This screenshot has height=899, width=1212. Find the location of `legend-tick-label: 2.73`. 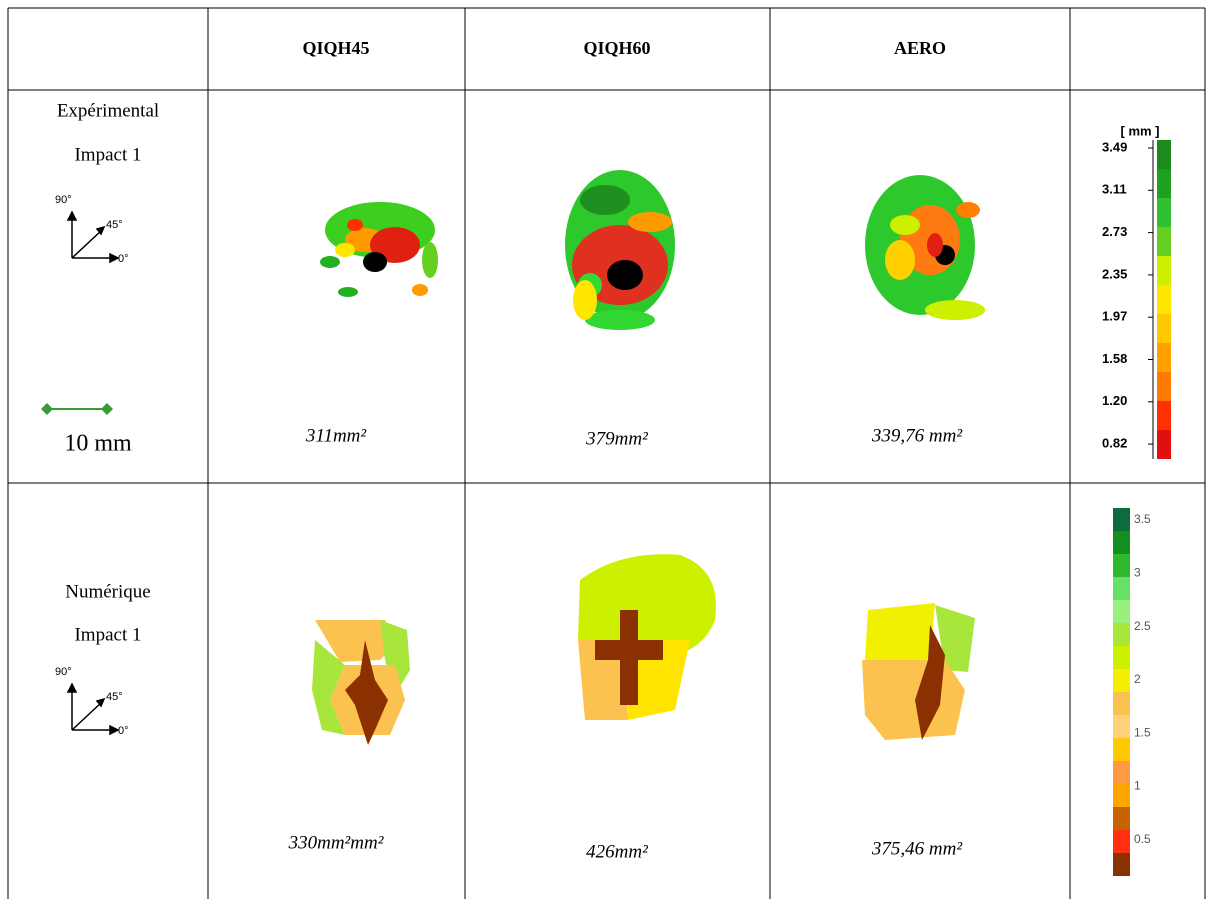

legend-tick-label: 2.73 is located at coordinates (1114, 231).